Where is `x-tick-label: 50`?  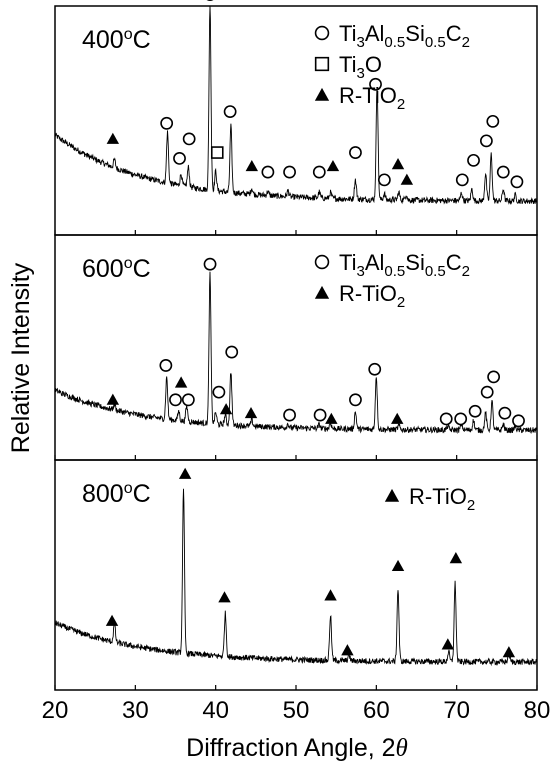 x-tick-label: 50 is located at coordinates (296, 710).